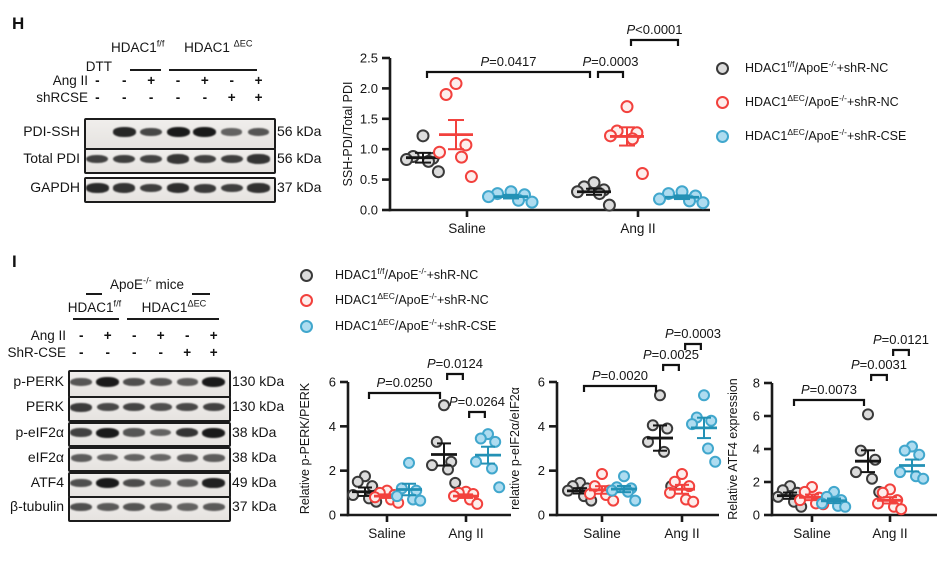 The height and width of the screenshot is (567, 943). What do you see at coordinates (348, 134) in the screenshot?
I see `y-axis-title: SSH-PDI/Total PDI` at bounding box center [348, 134].